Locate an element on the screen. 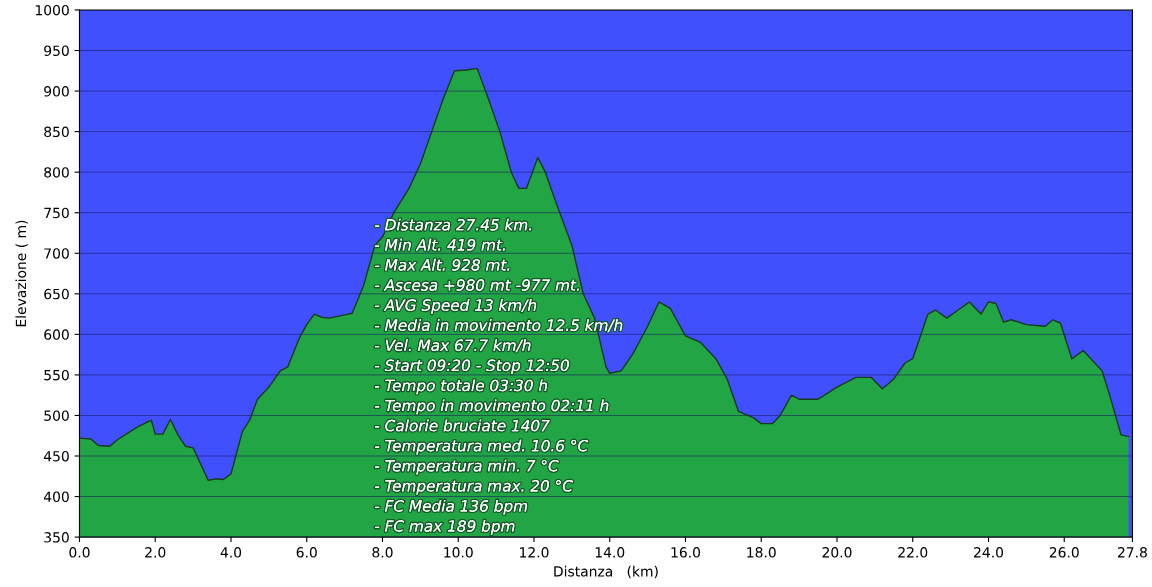 Image resolution: width=1152 pixels, height=587 pixels. x-tick-label: 16.0 is located at coordinates (686, 552).